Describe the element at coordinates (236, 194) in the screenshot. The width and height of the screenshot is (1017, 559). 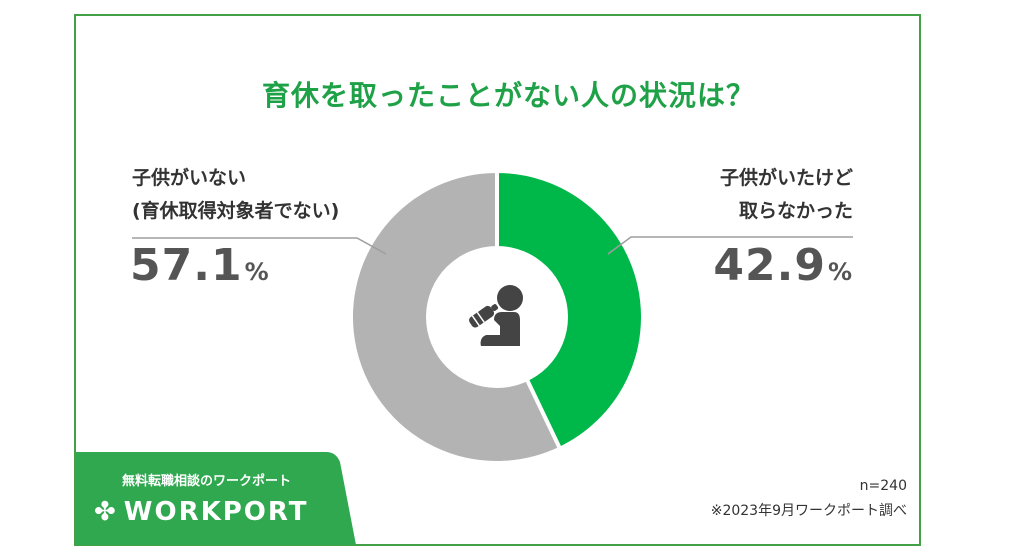
I see `slice-label-gray: 子供がいない (育休取得対象者でない)` at that location.